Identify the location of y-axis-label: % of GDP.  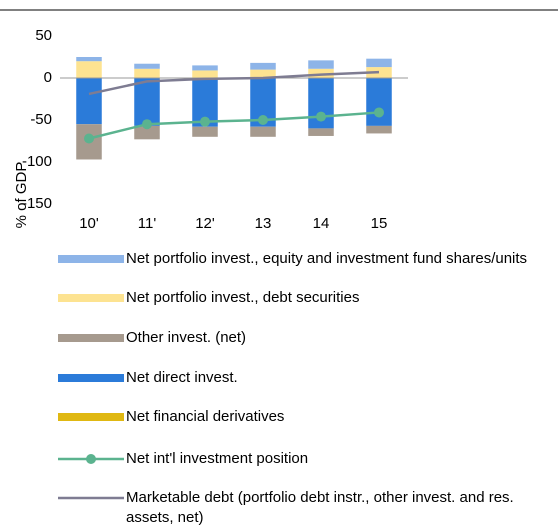
(21, 195).